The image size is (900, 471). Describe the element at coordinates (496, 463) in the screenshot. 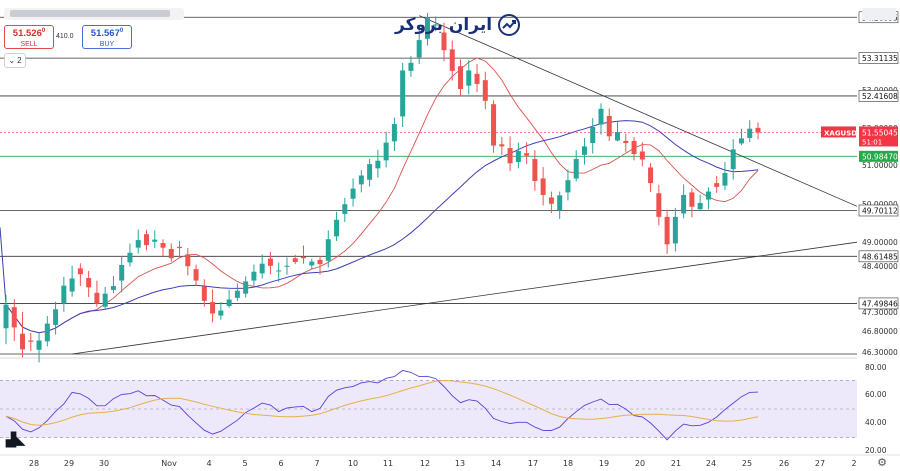

I see `time-tick-label: 14` at that location.